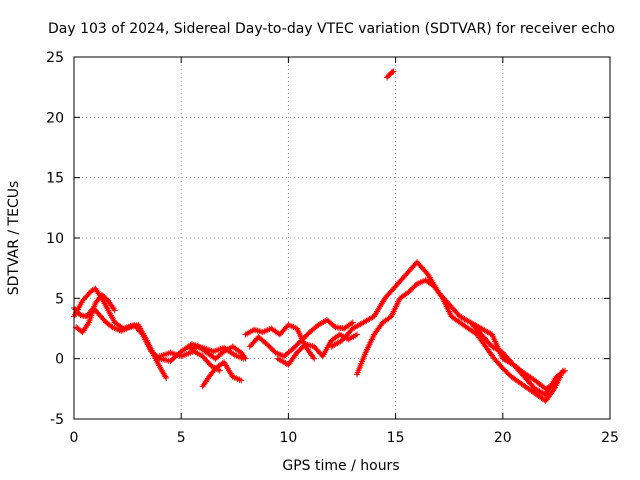 This screenshot has height=480, width=640. Describe the element at coordinates (55, 58) in the screenshot. I see `y-tick-label: 25` at that location.